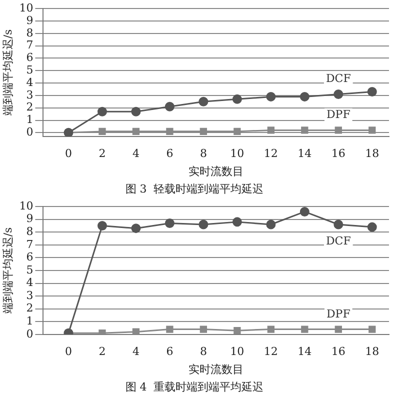 The height and width of the screenshot is (396, 401). What do you see at coordinates (194, 387) in the screenshot?
I see `text: 图 4 重载时端到端平均延迟` at bounding box center [194, 387].